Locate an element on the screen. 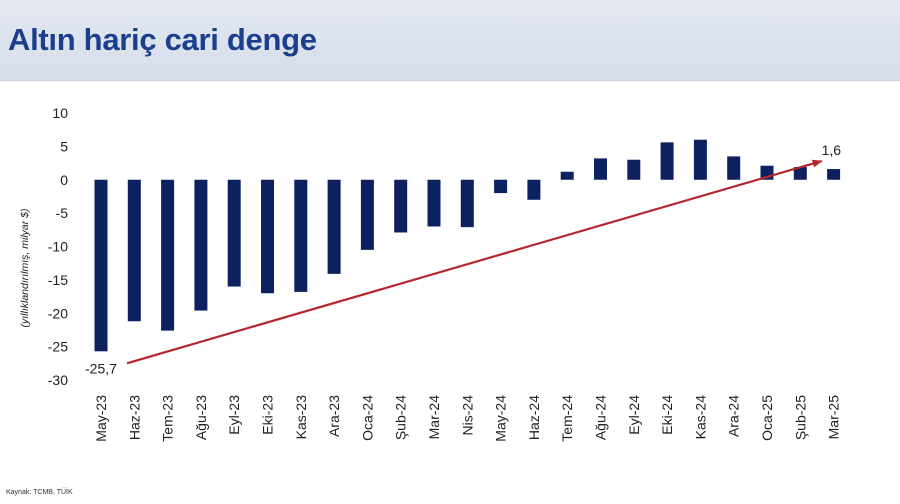  page-title: Altın hariç cari denge is located at coordinates (162, 39).